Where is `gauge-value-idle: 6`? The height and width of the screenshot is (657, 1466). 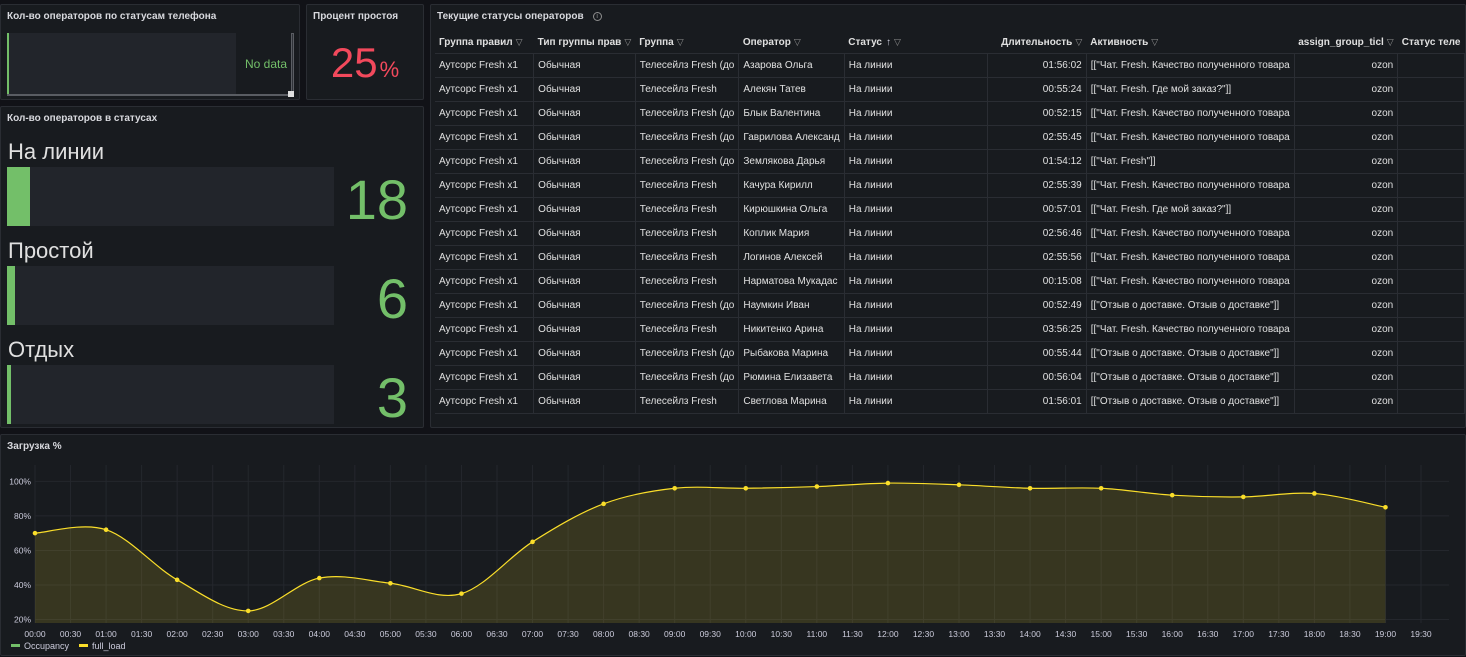 gauge-value-idle: 6 is located at coordinates (392, 298).